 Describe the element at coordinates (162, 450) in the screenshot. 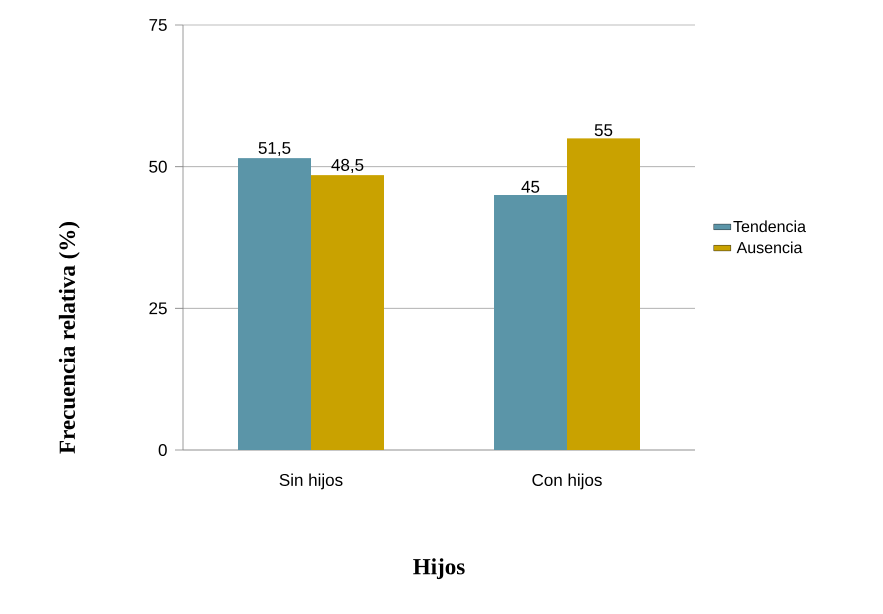

I see `y-tick-label: 0` at that location.